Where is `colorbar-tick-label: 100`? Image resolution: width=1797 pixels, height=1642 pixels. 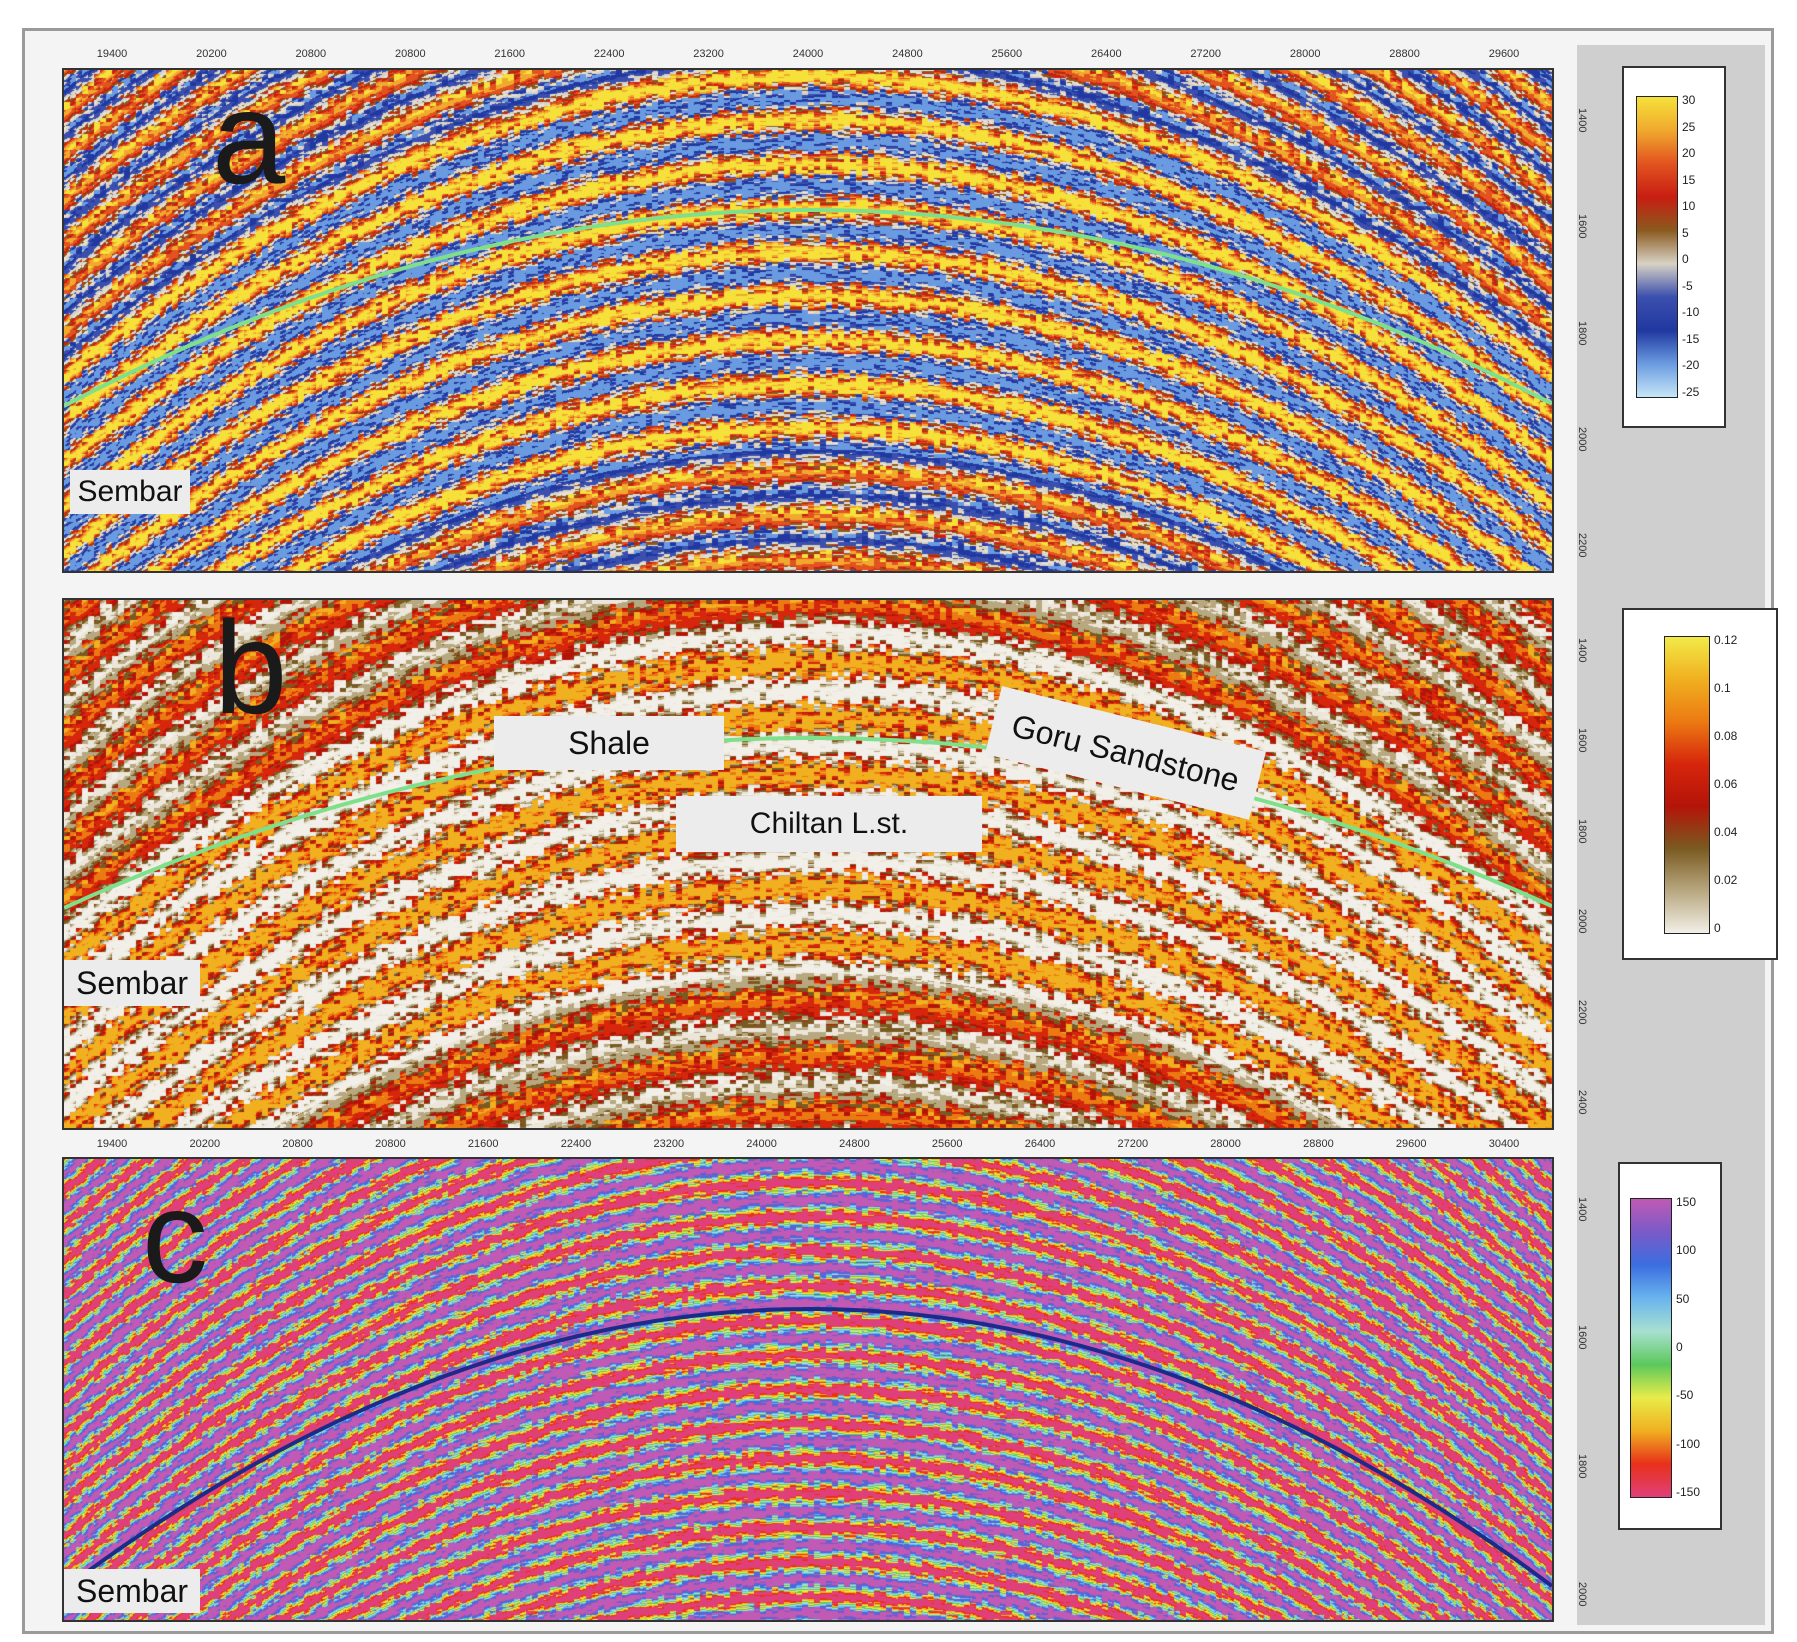 colorbar-tick-label: 100 is located at coordinates (1686, 1250).